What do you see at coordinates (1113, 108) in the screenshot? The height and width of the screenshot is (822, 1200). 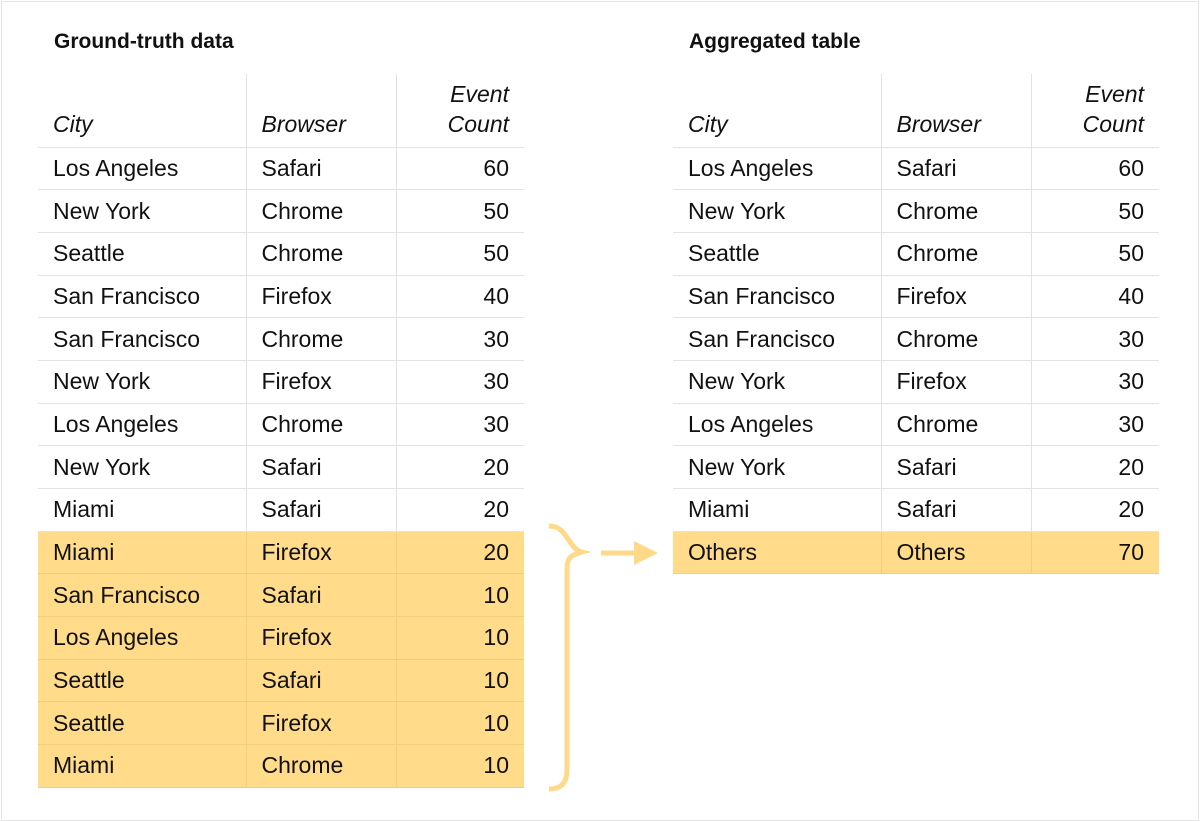 I see `header-event-count-text: Event Count` at bounding box center [1113, 108].